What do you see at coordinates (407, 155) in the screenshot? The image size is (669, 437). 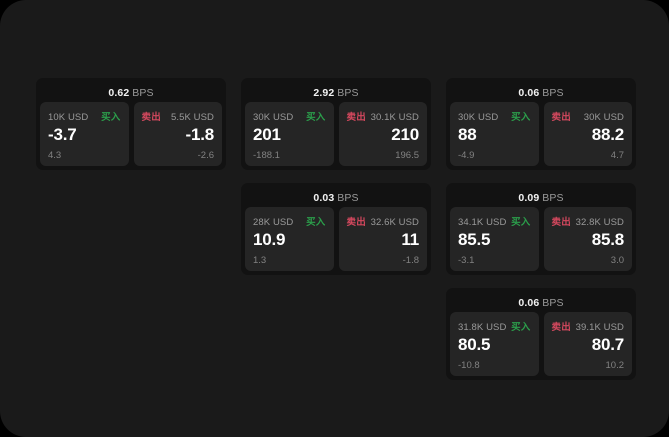 I see `sell-delta: 196.5` at bounding box center [407, 155].